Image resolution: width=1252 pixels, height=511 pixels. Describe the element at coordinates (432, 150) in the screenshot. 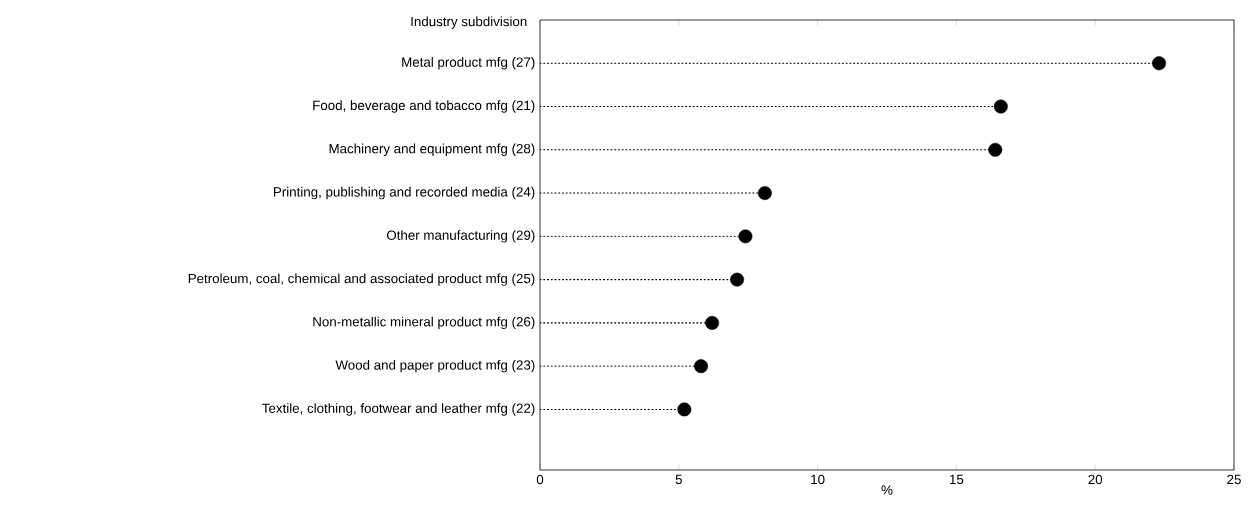

I see `y-tick-label: Machinery and equipment mfg (28)` at that location.